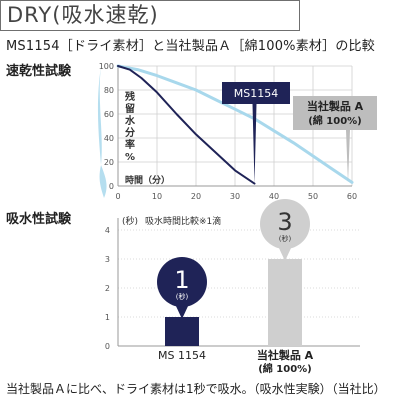  I want to click on bar-chart-subtitle: 吸水時間比較※1滴, so click(183, 221).